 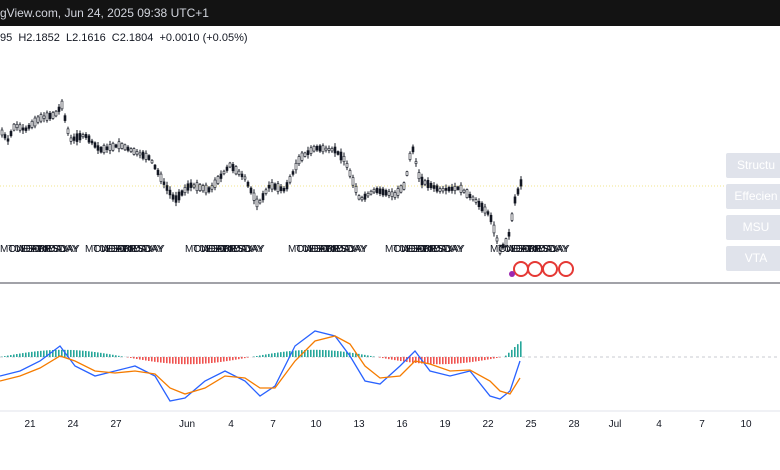 I want to click on x-axis-label: 4, so click(x=659, y=424).